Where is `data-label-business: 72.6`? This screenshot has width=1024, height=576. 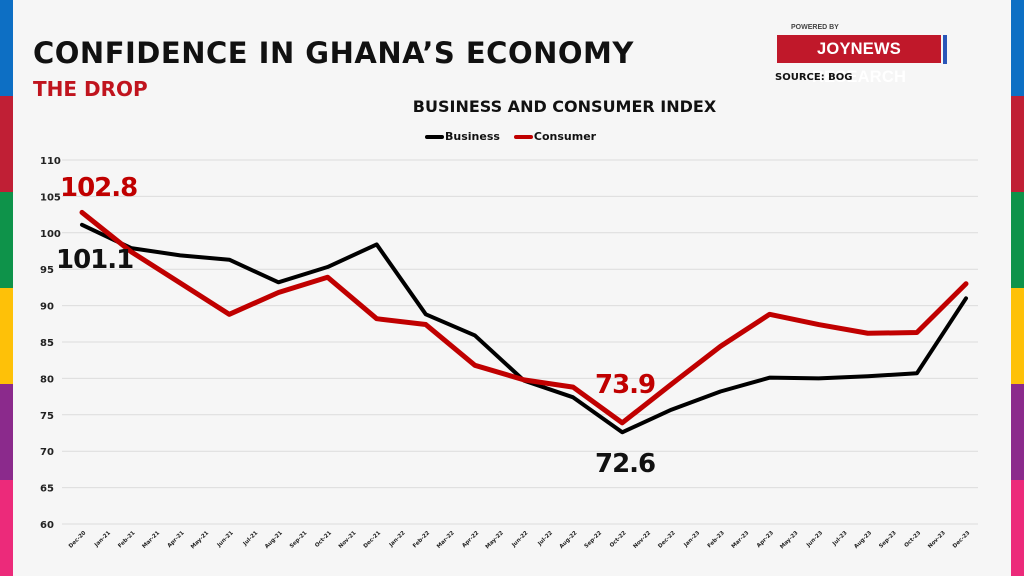 data-label-business: 72.6 is located at coordinates (625, 464).